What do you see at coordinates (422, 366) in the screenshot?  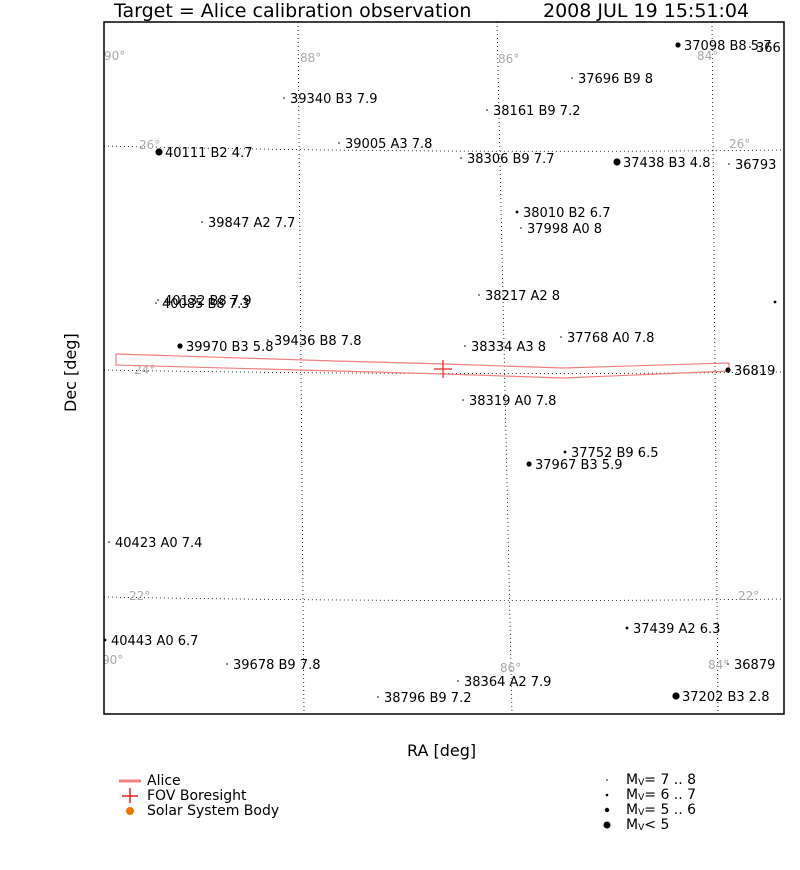 I see `alice-fov-outline` at bounding box center [422, 366].